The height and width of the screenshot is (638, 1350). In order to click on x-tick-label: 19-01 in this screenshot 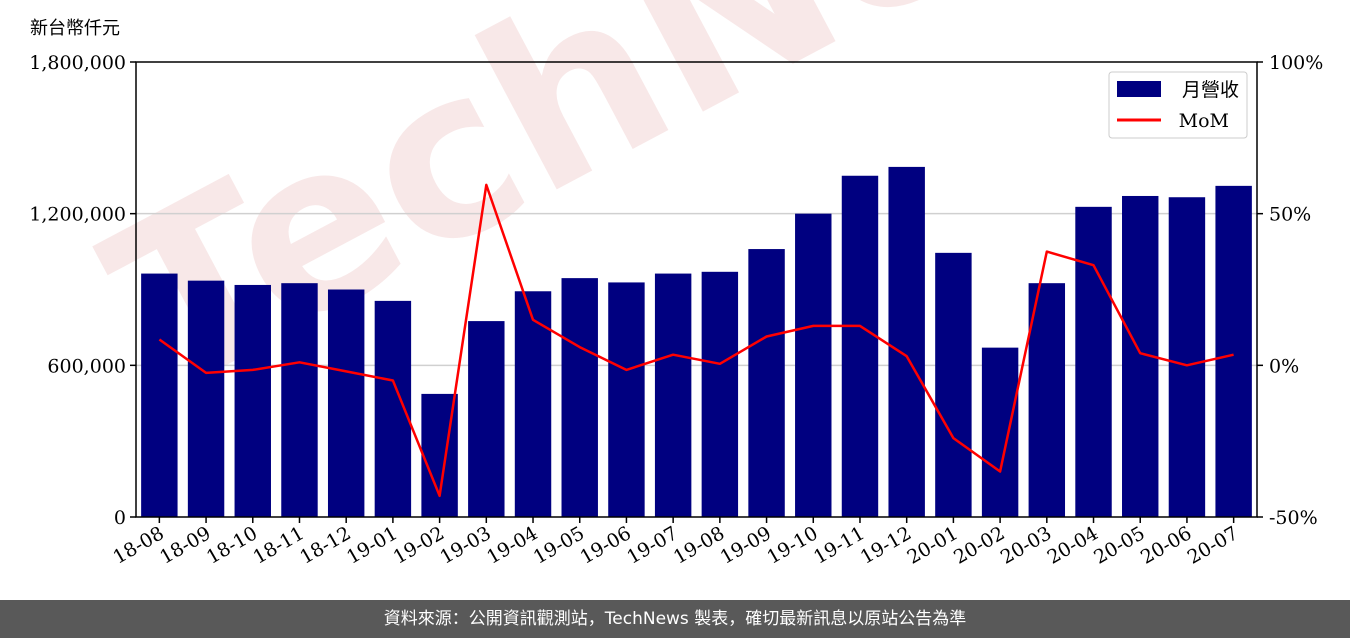, I will do `click(372, 545)`.